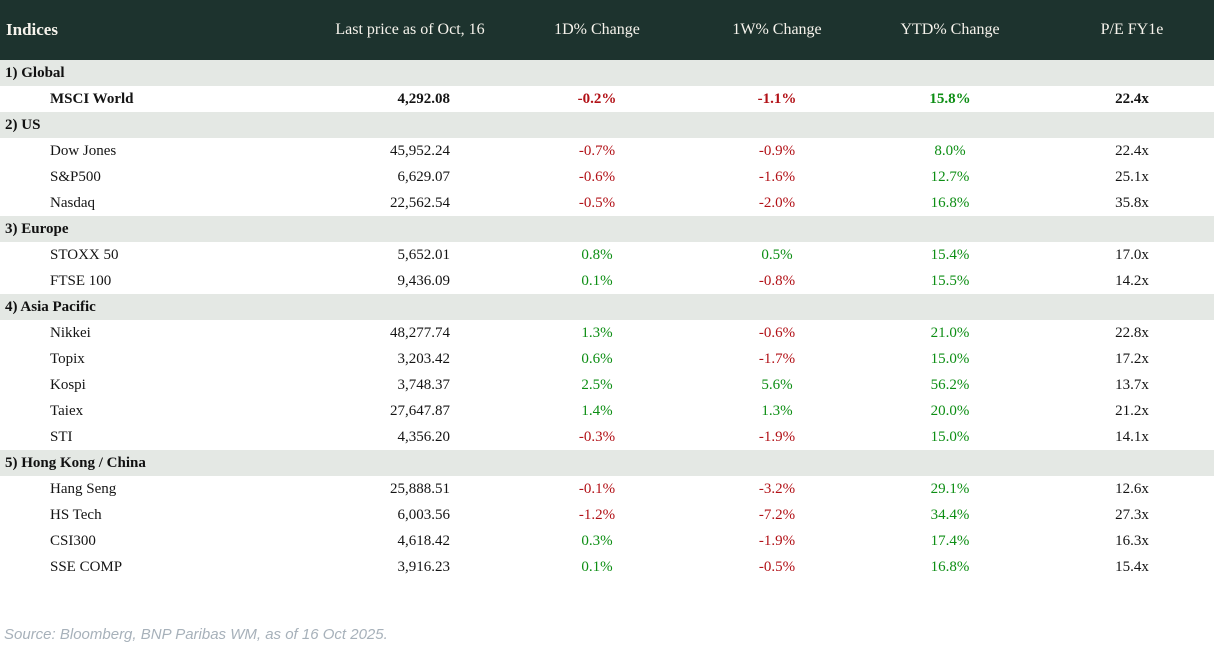 This screenshot has height=654, width=1214. I want to click on section-label: 4) Asia Pacific, so click(607, 307).